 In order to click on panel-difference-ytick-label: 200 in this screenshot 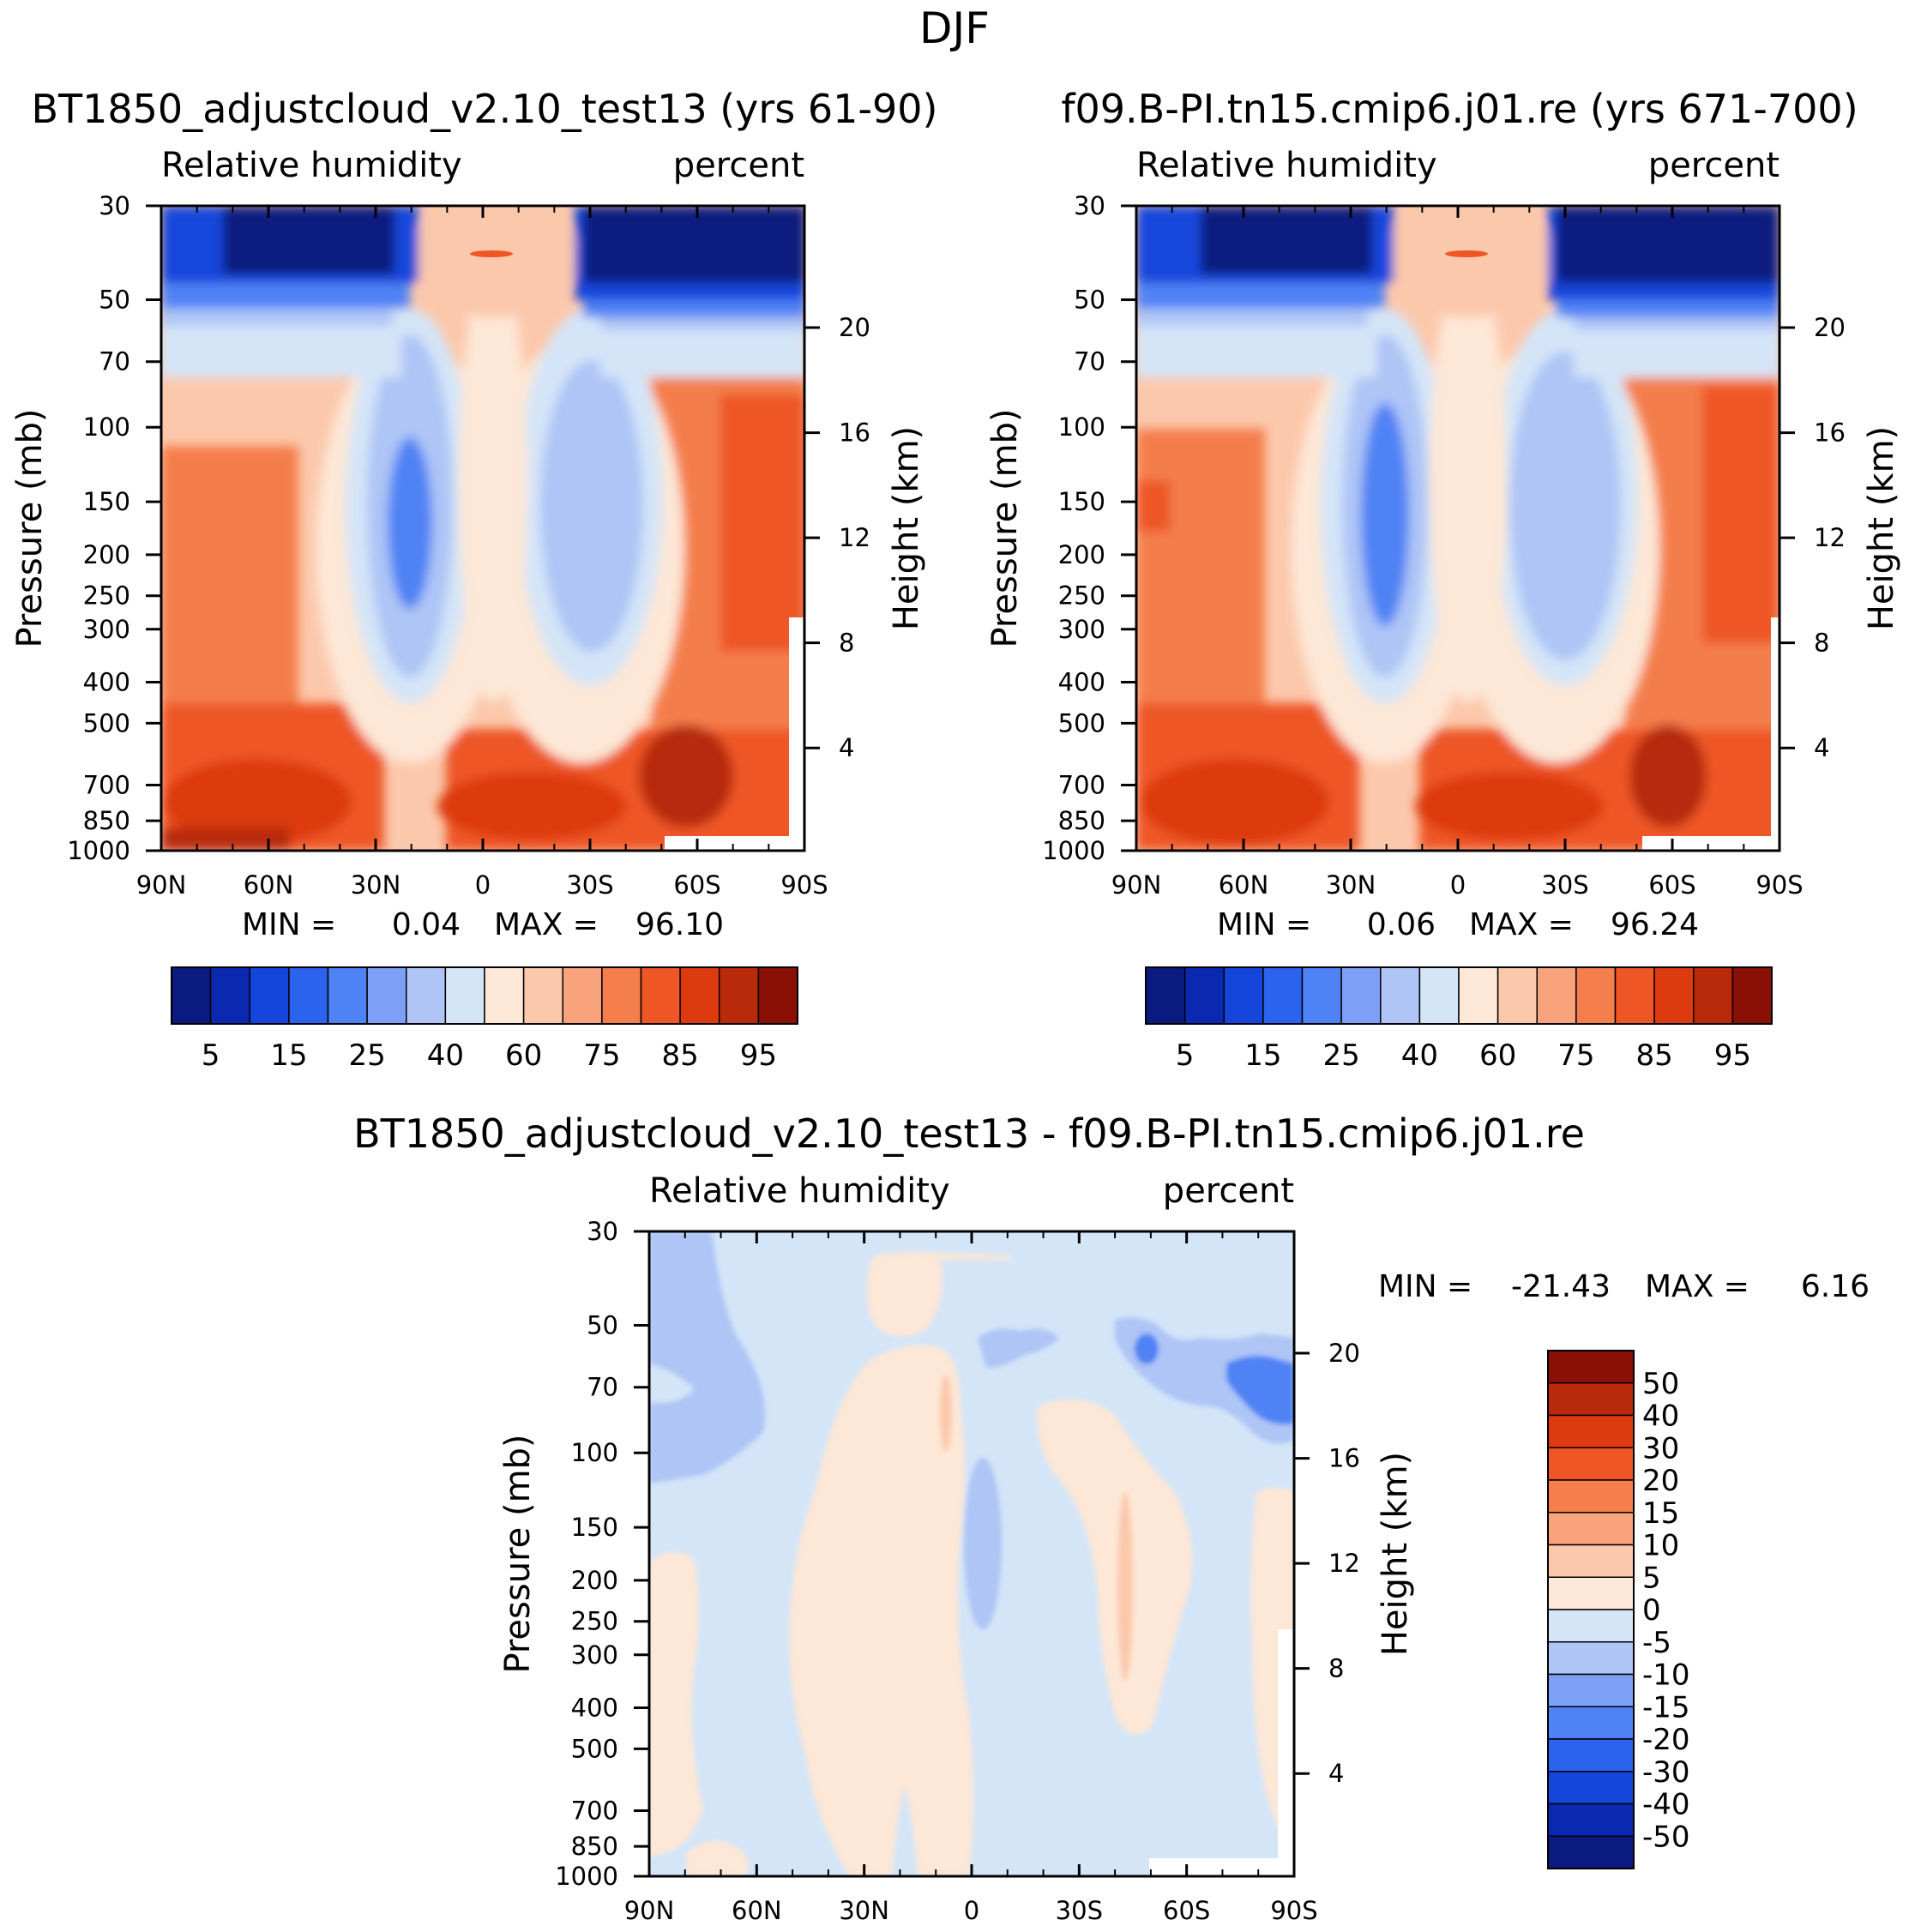, I will do `click(594, 1581)`.